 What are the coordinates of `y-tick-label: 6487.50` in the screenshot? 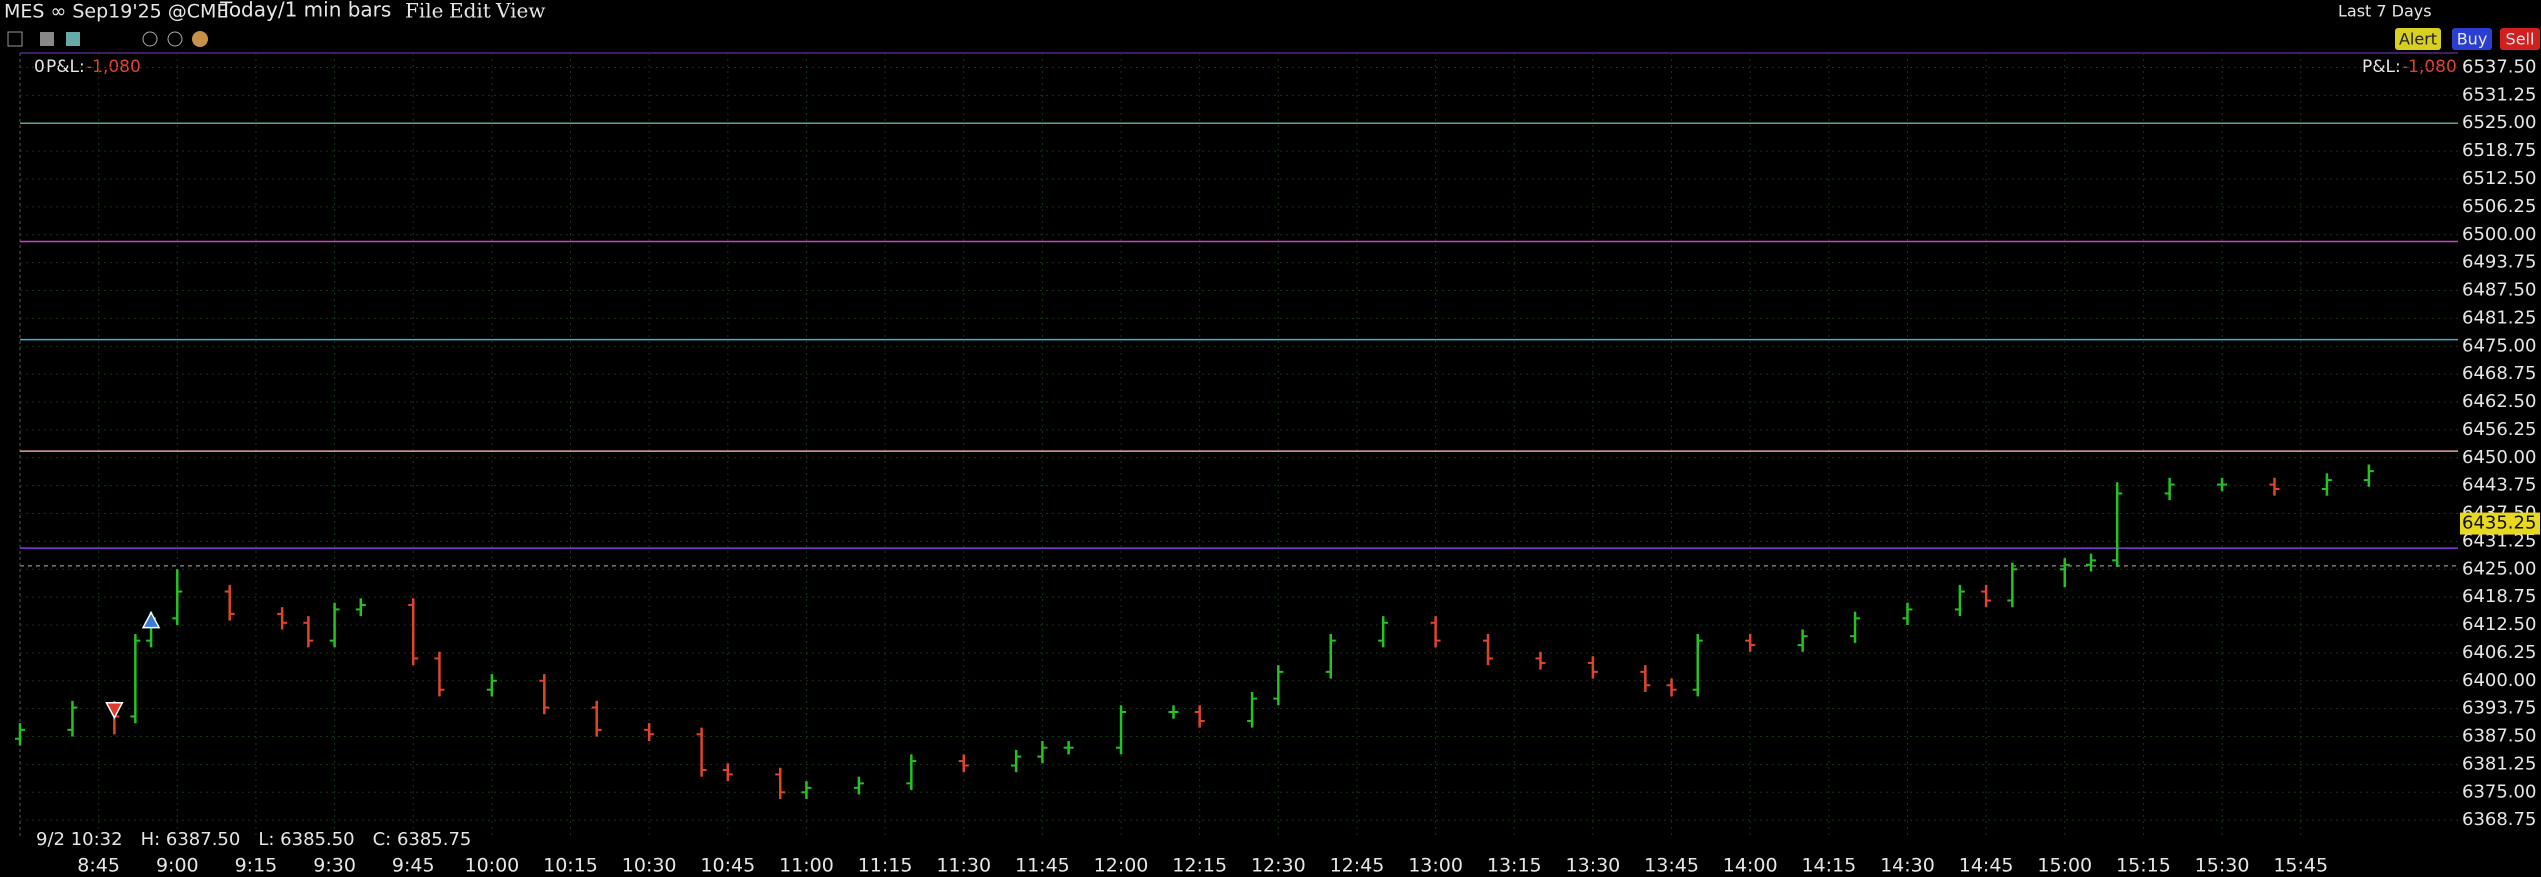 It's located at (2499, 290).